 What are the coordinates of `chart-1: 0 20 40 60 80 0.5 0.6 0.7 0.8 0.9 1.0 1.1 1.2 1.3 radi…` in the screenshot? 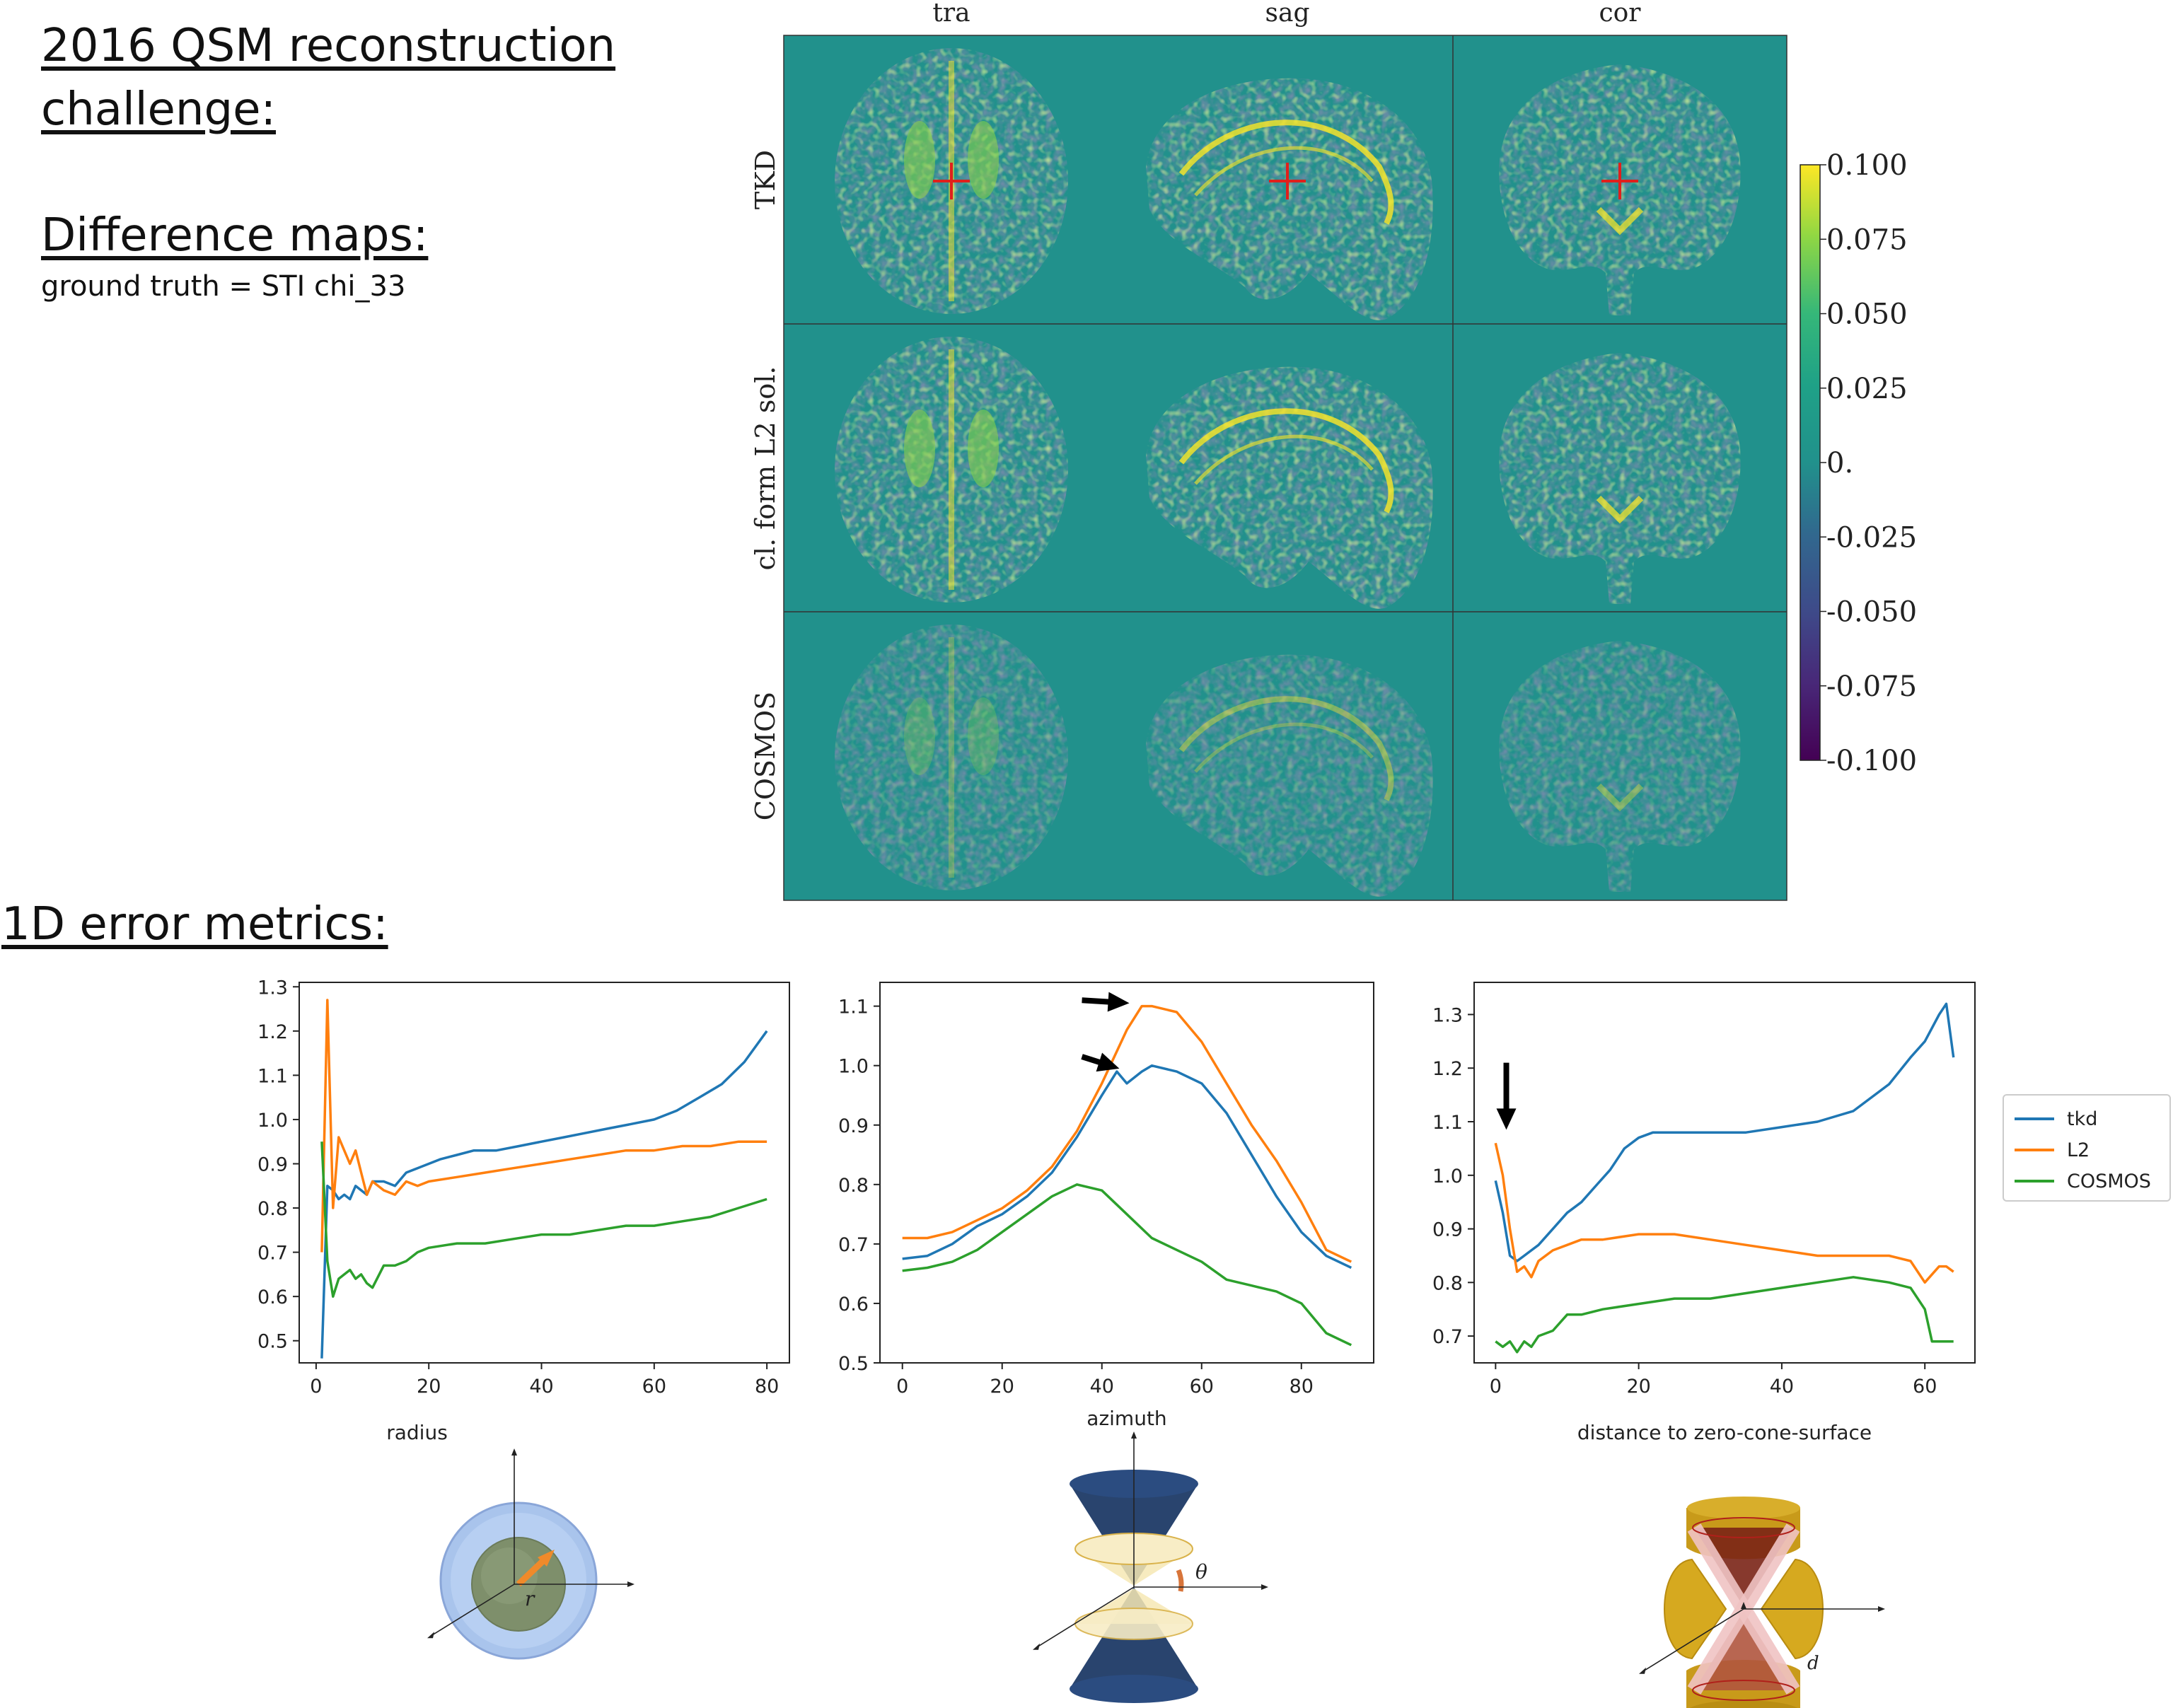 It's located at (523, 1210).